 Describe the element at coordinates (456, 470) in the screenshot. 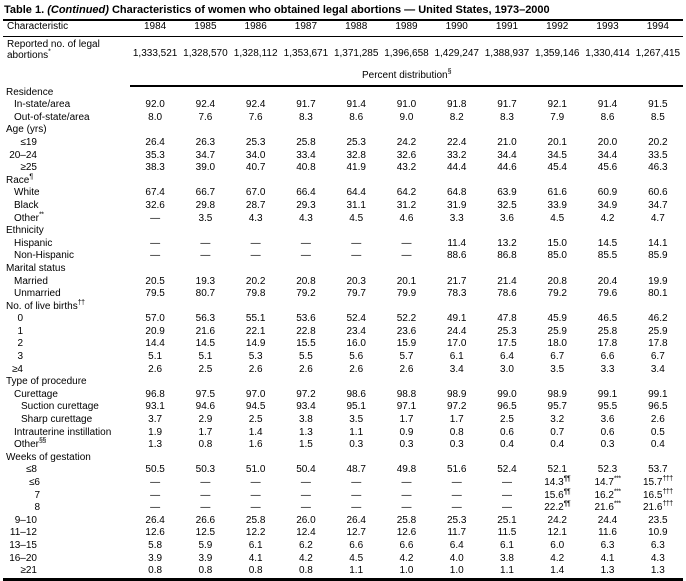

I see `value-cell: 51.6` at that location.